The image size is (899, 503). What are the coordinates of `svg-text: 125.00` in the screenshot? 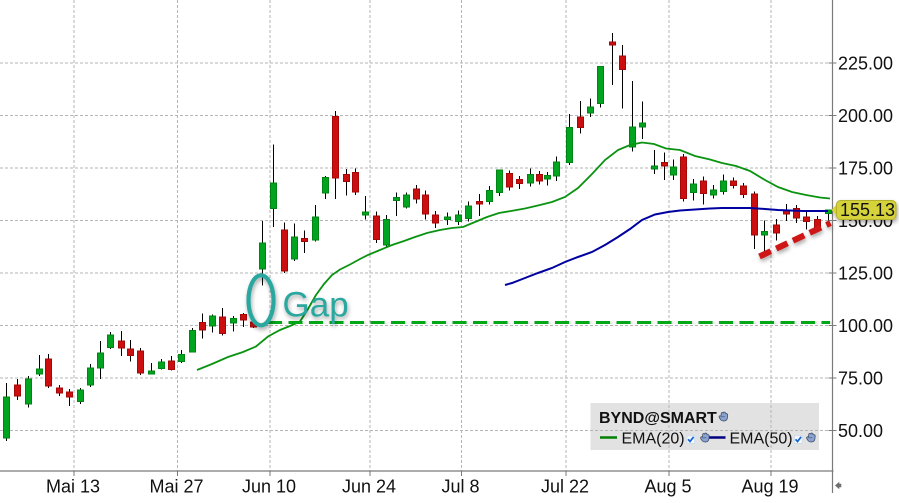 It's located at (865, 274).